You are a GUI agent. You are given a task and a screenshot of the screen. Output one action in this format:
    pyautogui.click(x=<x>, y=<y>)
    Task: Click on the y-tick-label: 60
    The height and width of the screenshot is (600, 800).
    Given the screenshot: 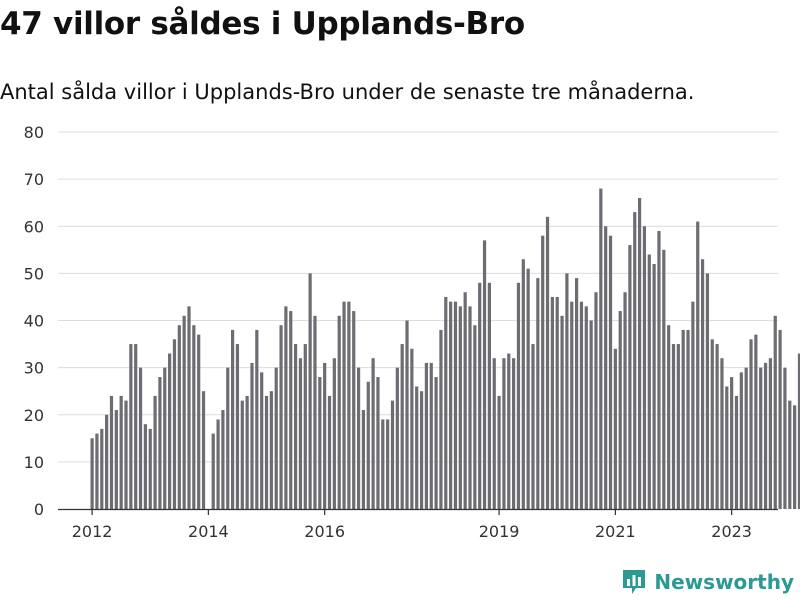 What is the action you would take?
    pyautogui.click(x=34, y=226)
    